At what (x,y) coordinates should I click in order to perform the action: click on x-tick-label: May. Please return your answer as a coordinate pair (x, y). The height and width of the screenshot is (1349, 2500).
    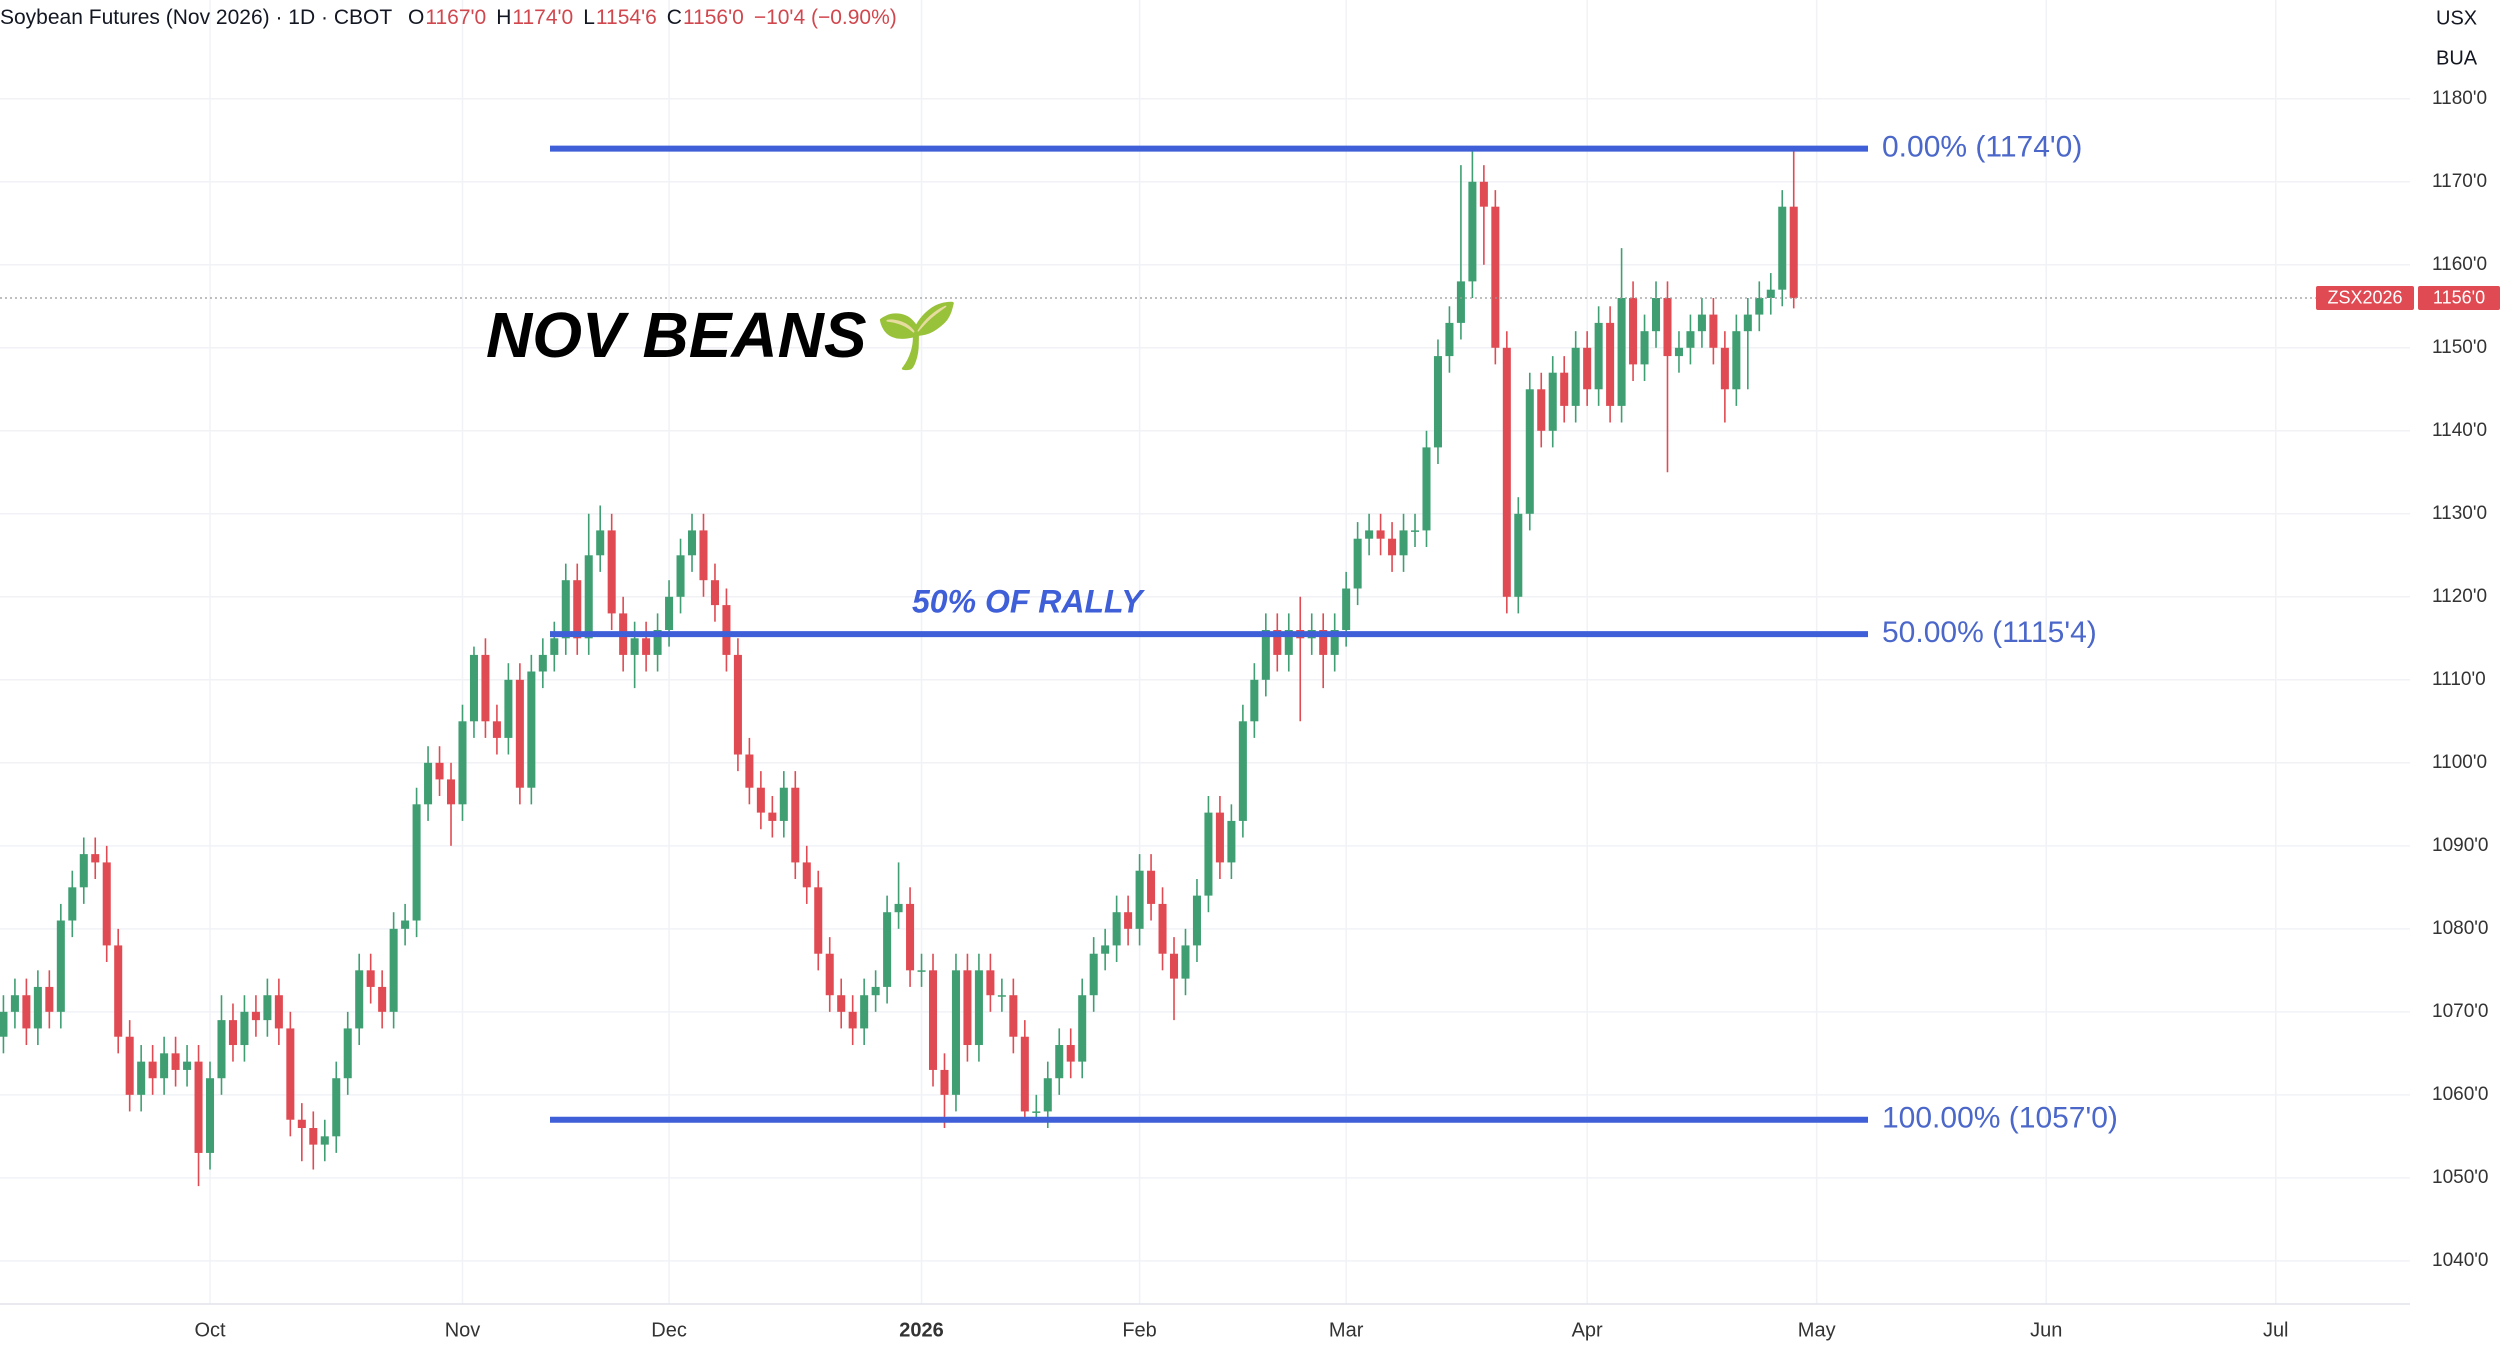
    Looking at the image, I should click on (1817, 1330).